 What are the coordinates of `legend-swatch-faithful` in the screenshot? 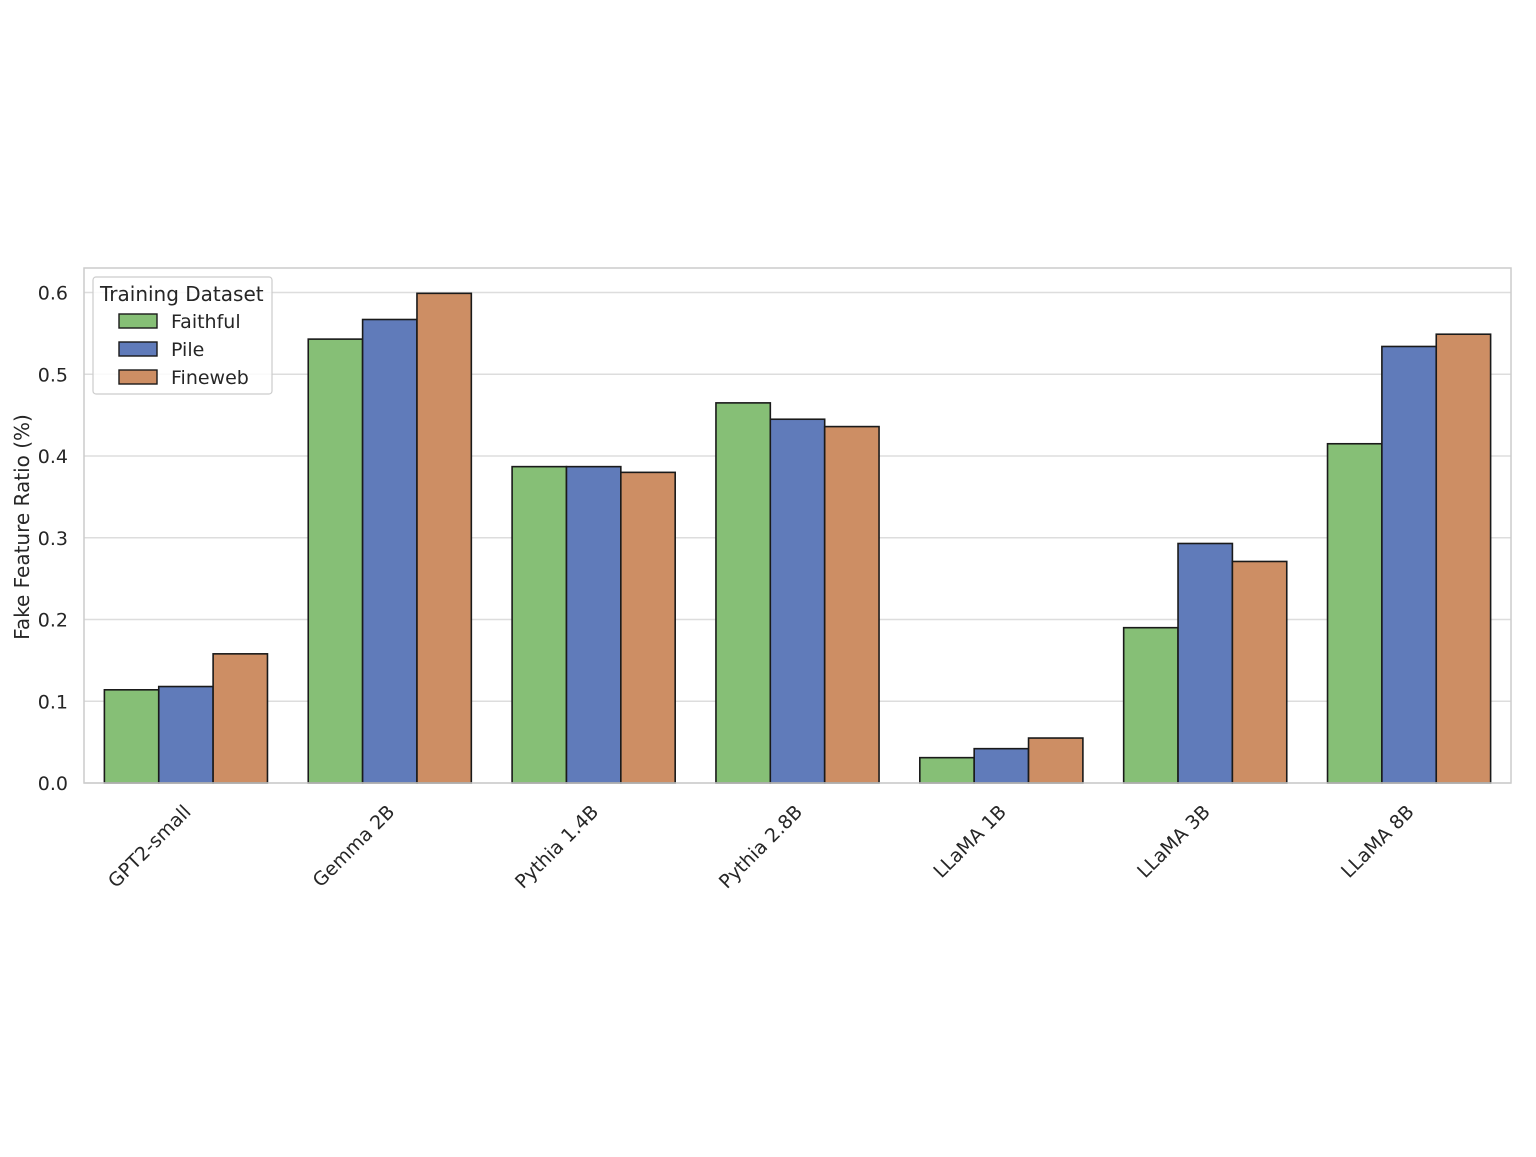 It's located at (138, 321).